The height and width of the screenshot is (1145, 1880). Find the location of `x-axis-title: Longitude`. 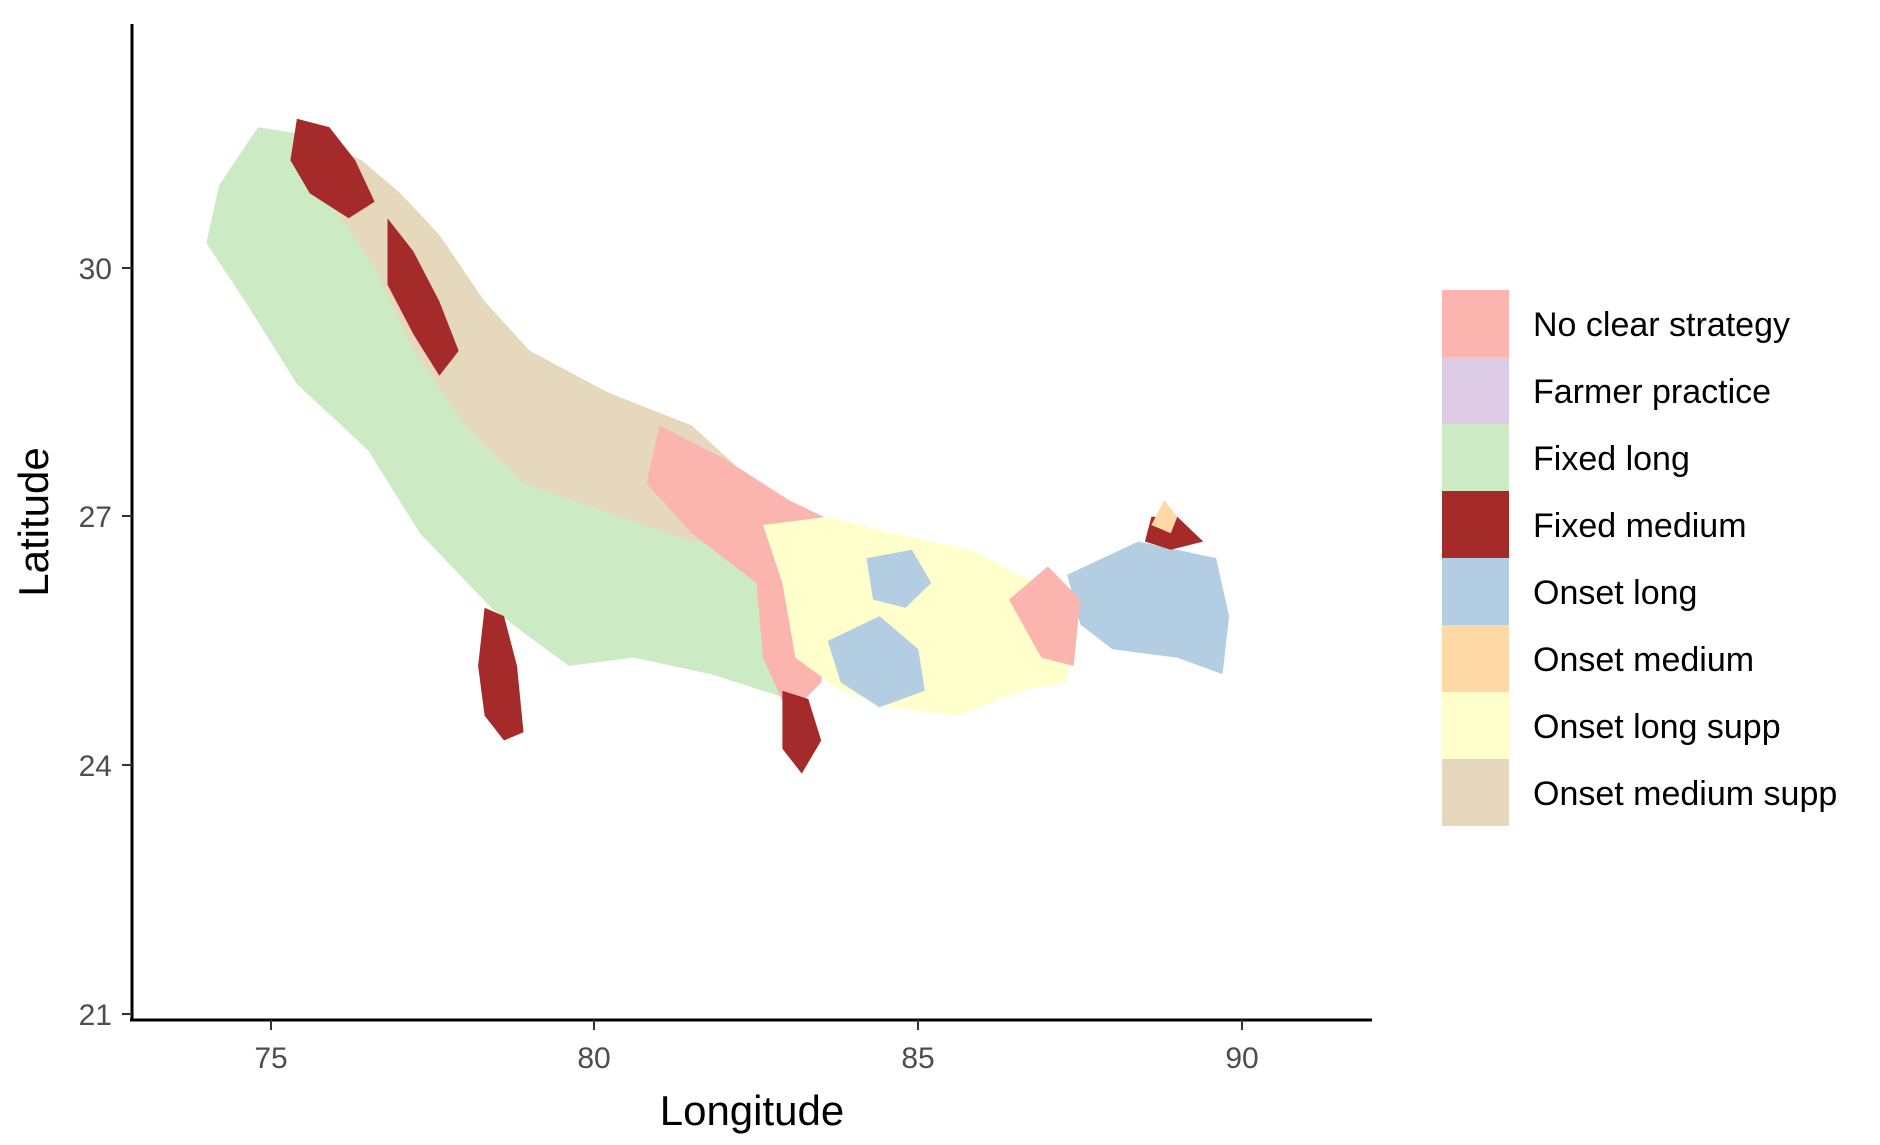

x-axis-title: Longitude is located at coordinates (752, 1110).